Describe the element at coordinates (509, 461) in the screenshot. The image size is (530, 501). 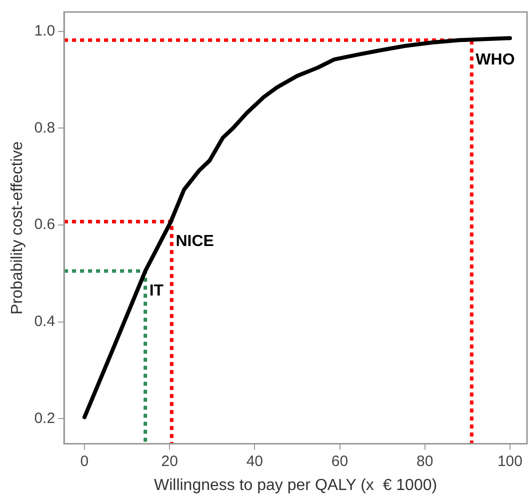
I see `x-tick-label: 100` at that location.